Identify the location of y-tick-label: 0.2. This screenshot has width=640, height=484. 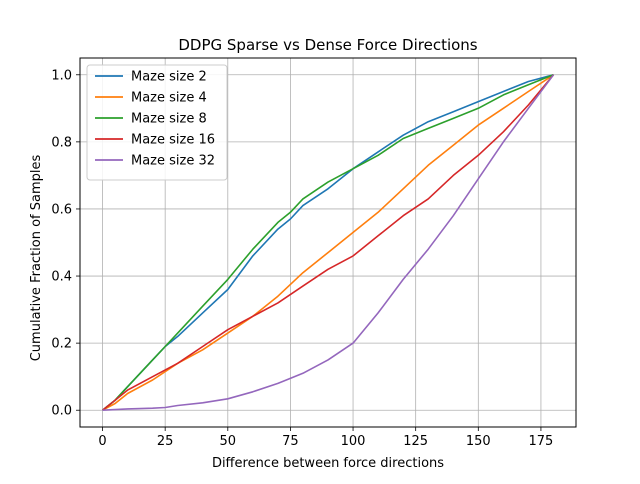
(61, 344).